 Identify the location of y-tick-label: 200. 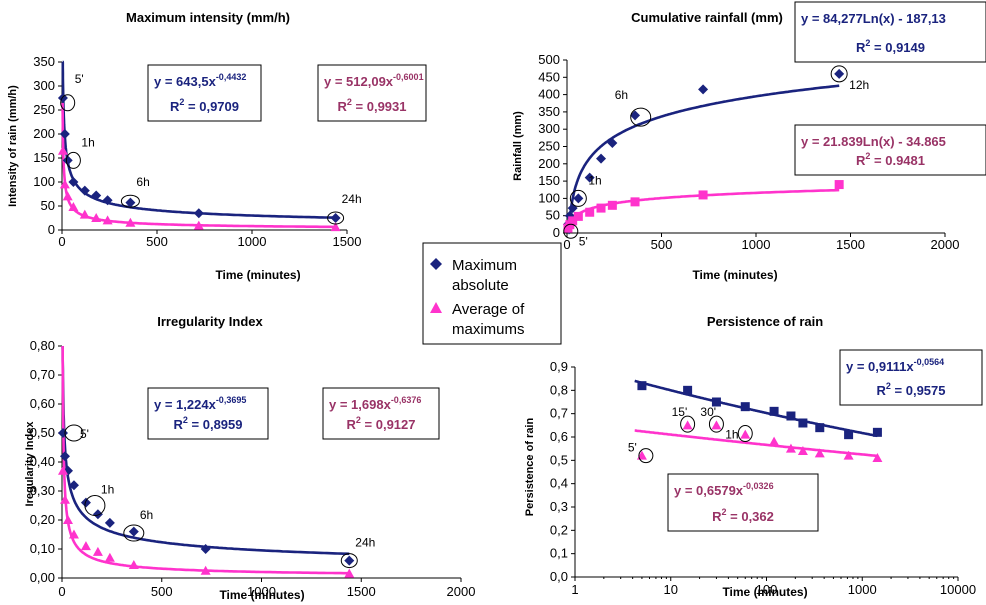
(549, 163).